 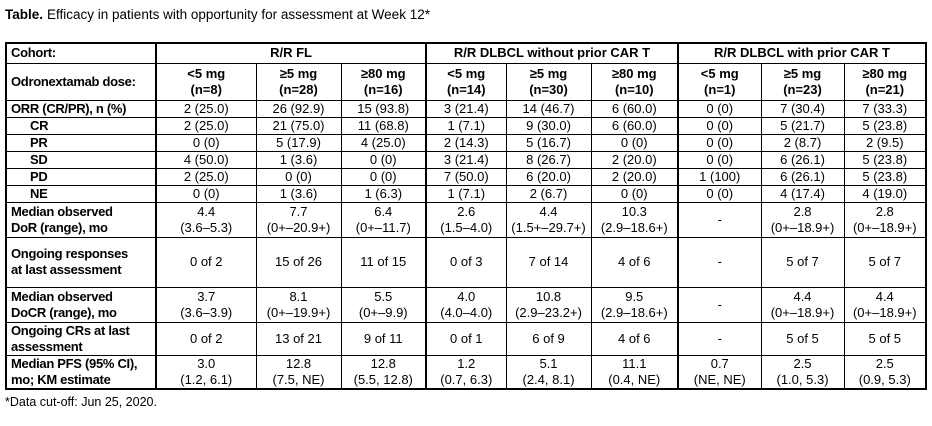 I want to click on data-cell: 7 (30.4), so click(x=802, y=108).